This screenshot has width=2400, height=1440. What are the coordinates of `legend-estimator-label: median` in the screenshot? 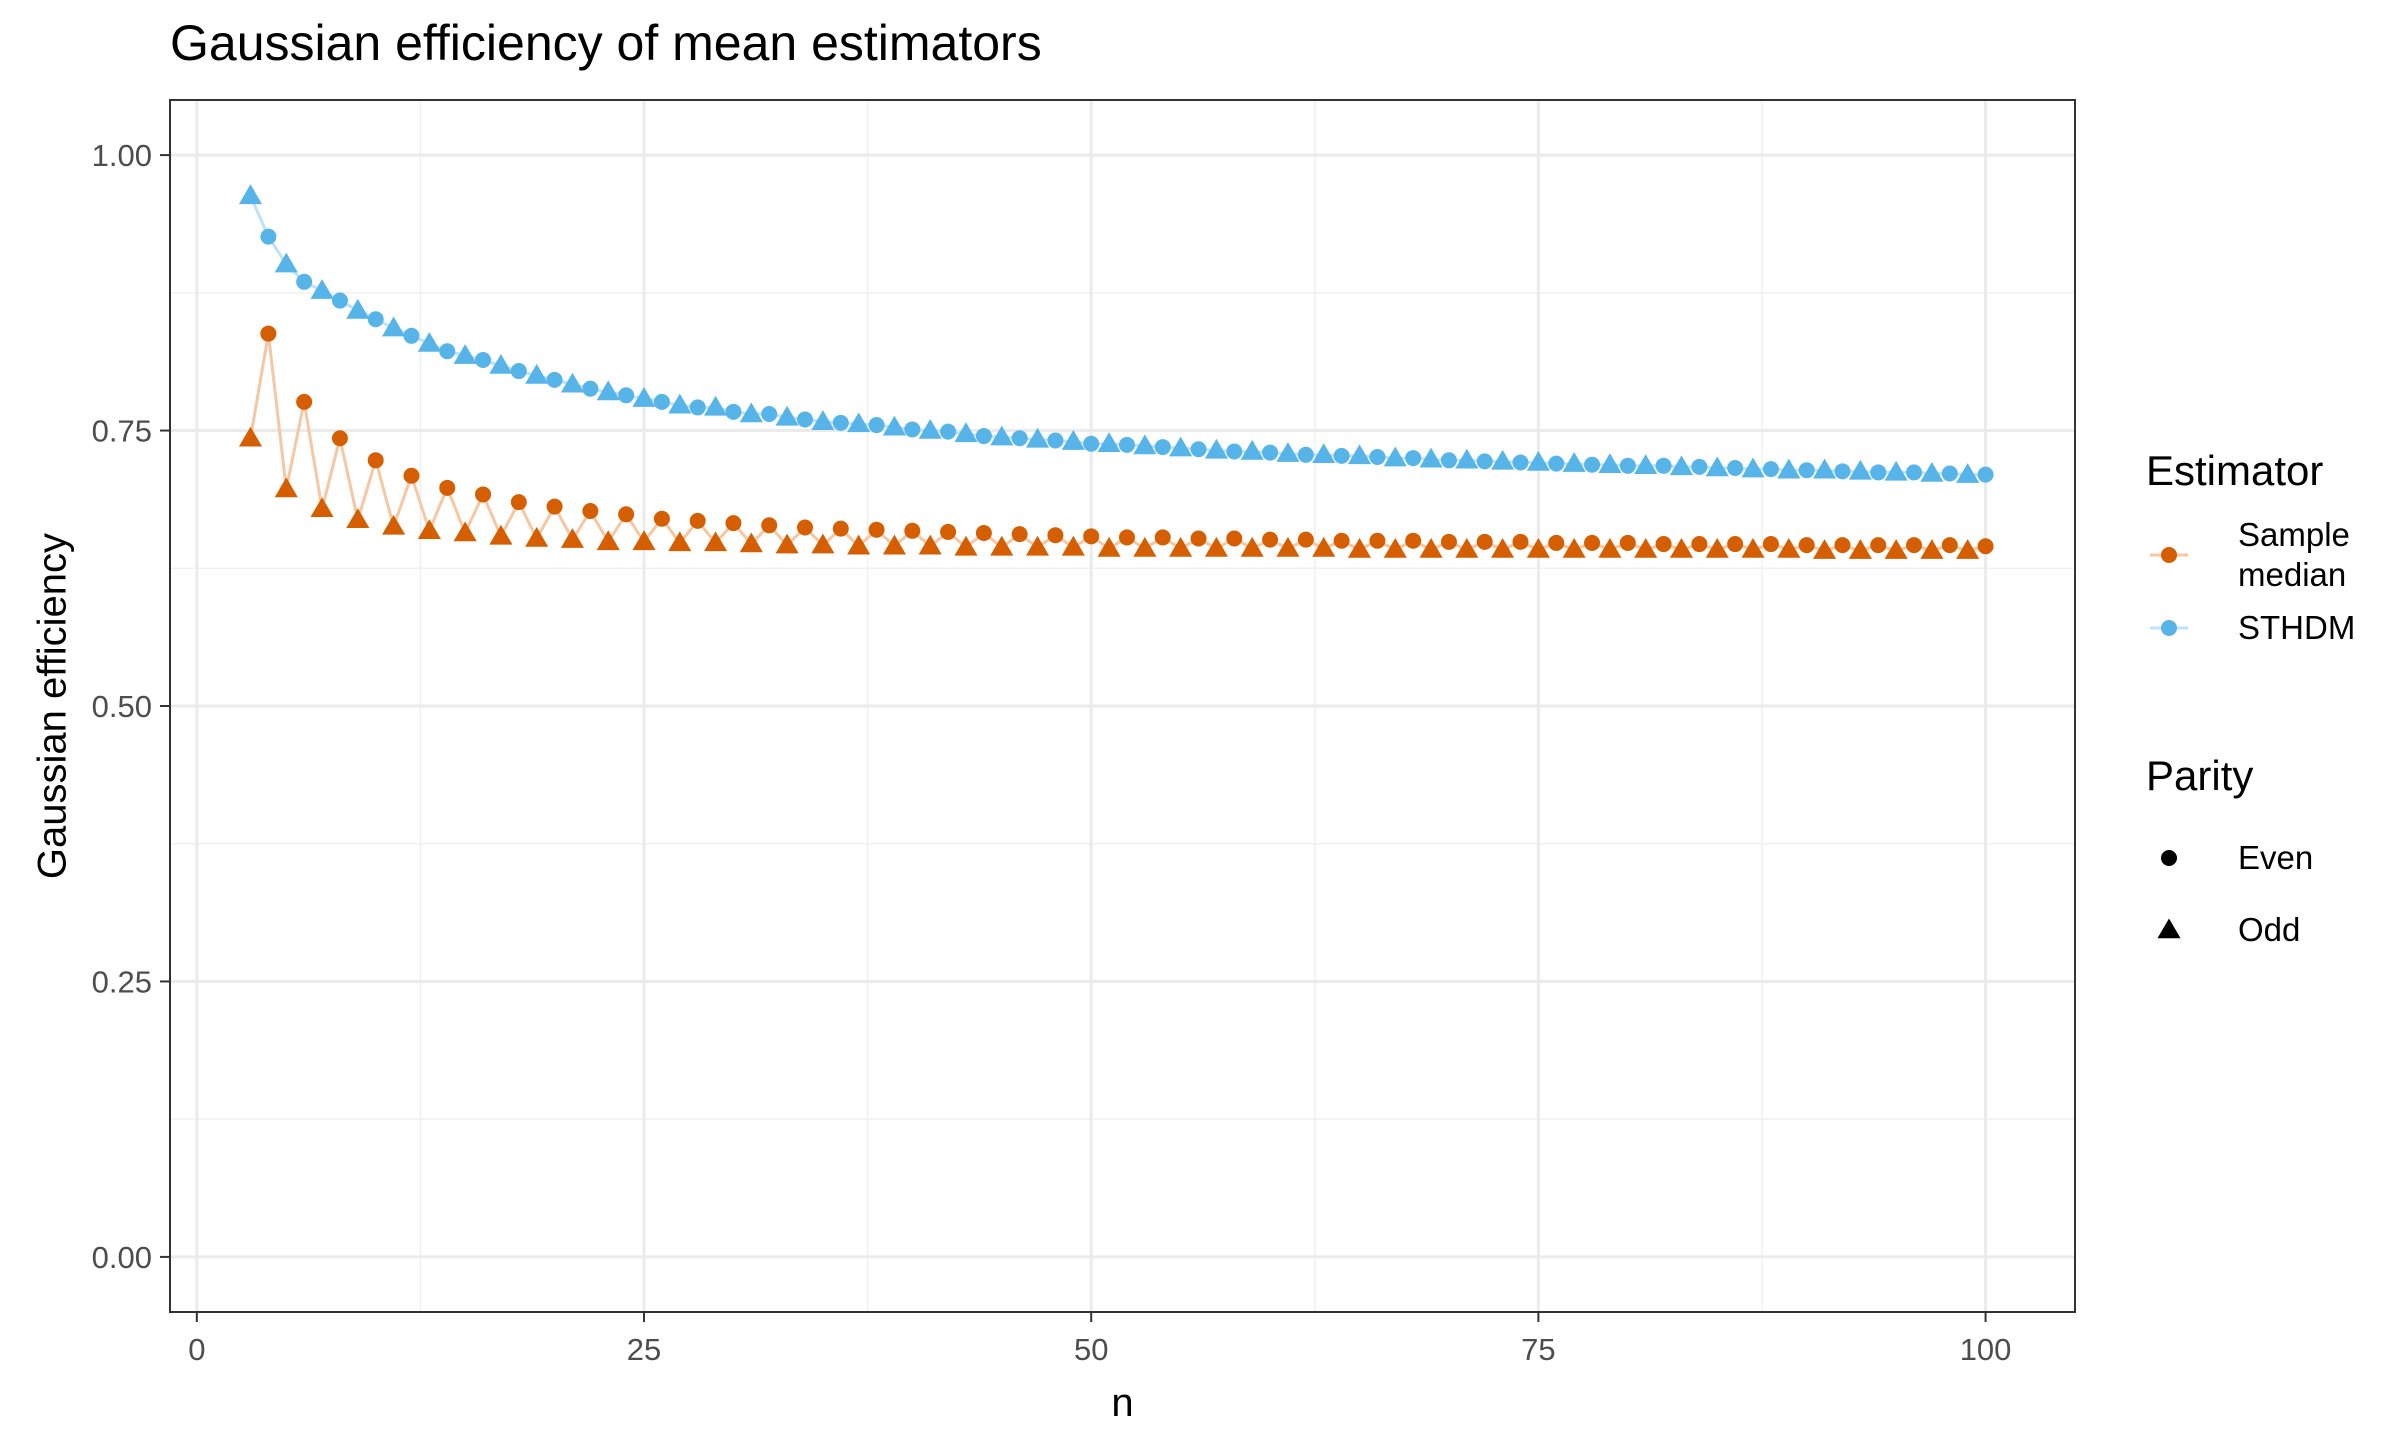 It's located at (2292, 574).